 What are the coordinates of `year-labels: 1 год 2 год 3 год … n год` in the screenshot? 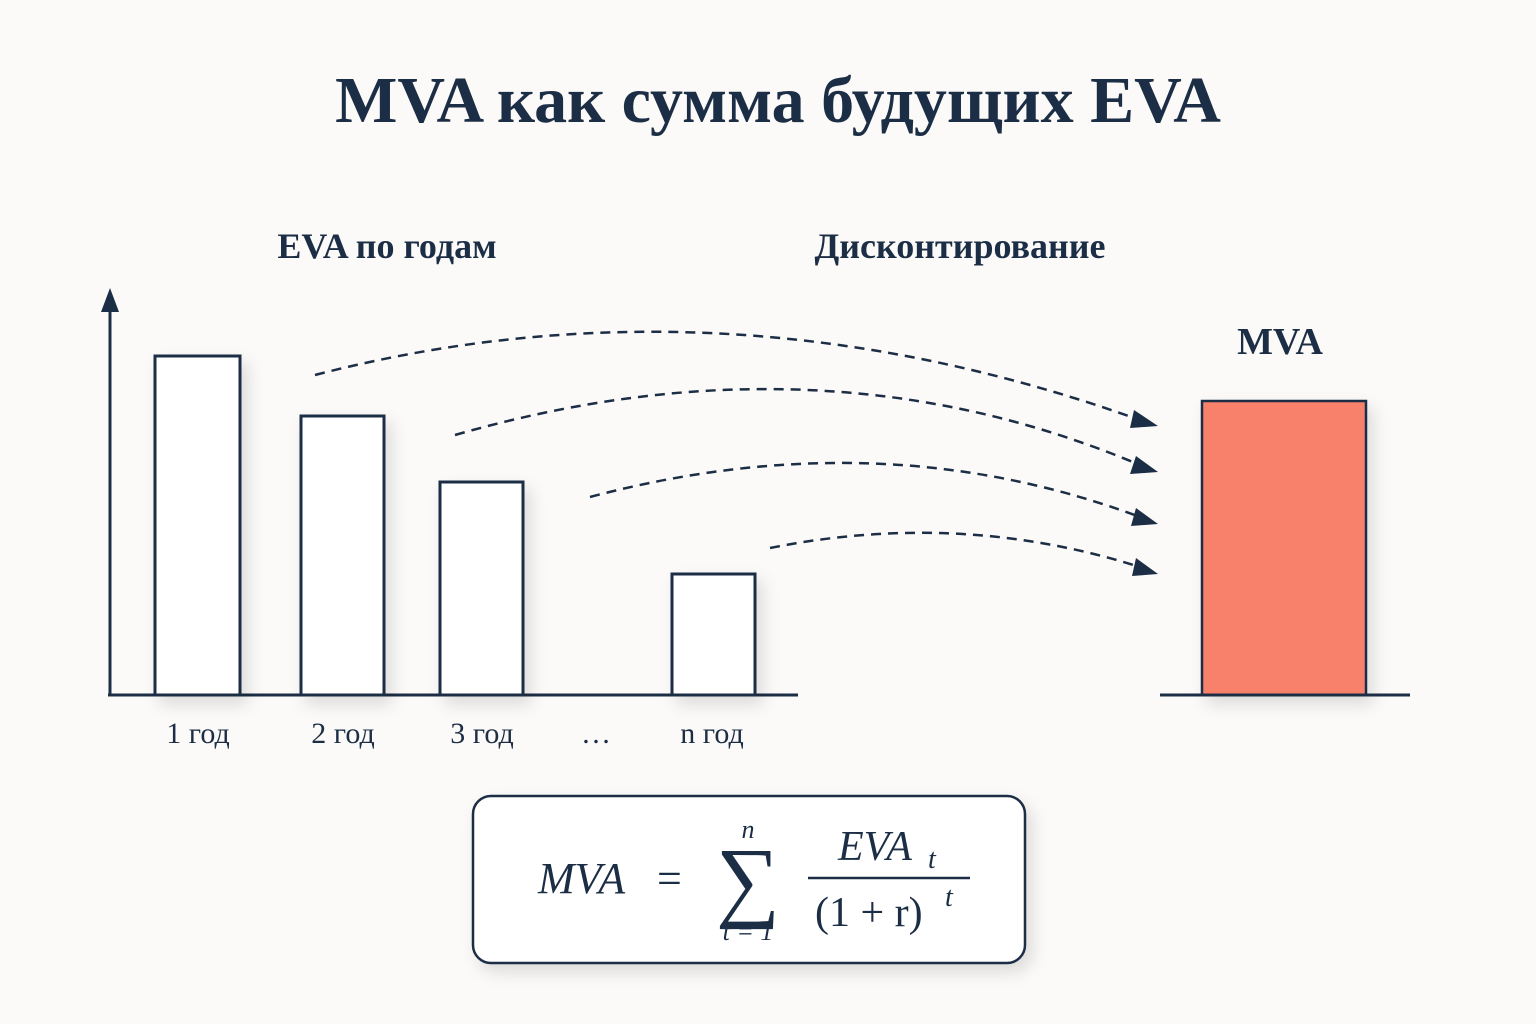 It's located at (454, 733).